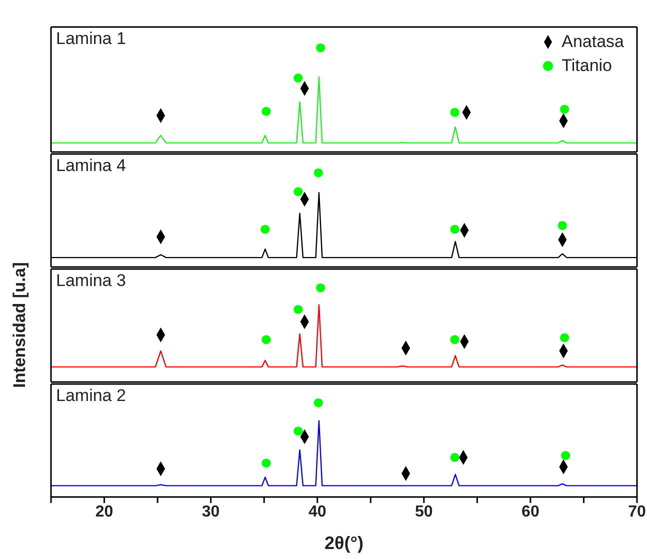 This screenshot has width=647, height=559. I want to click on chart-title: Lamina 3, so click(91, 281).